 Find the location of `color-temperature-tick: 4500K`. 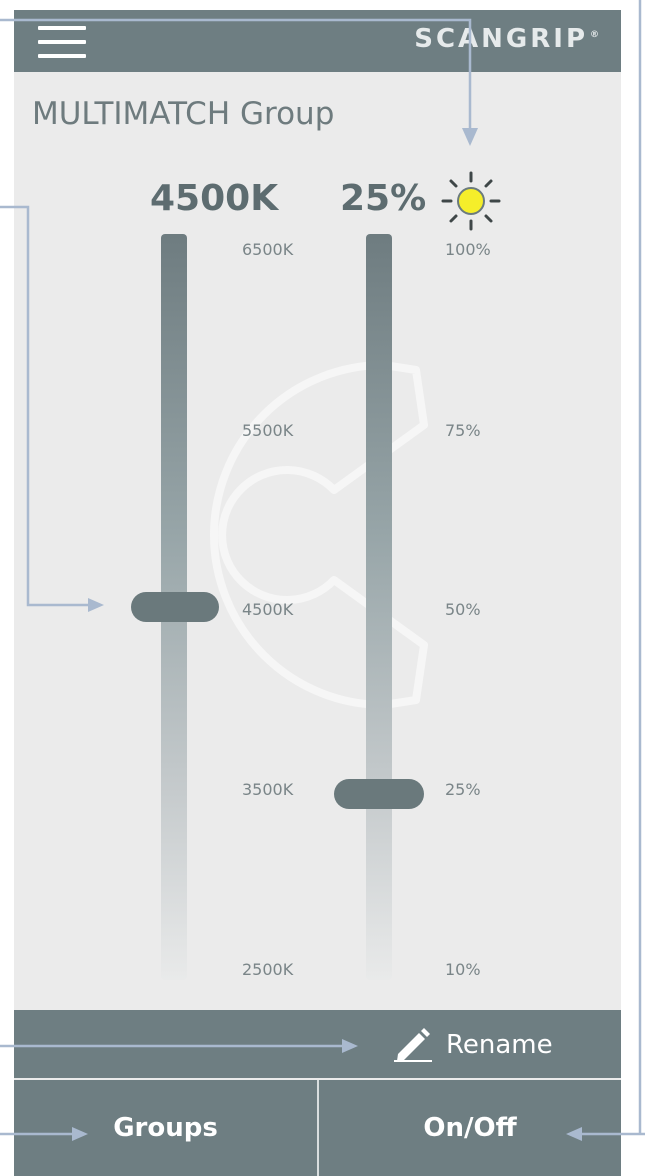

color-temperature-tick: 4500K is located at coordinates (268, 609).